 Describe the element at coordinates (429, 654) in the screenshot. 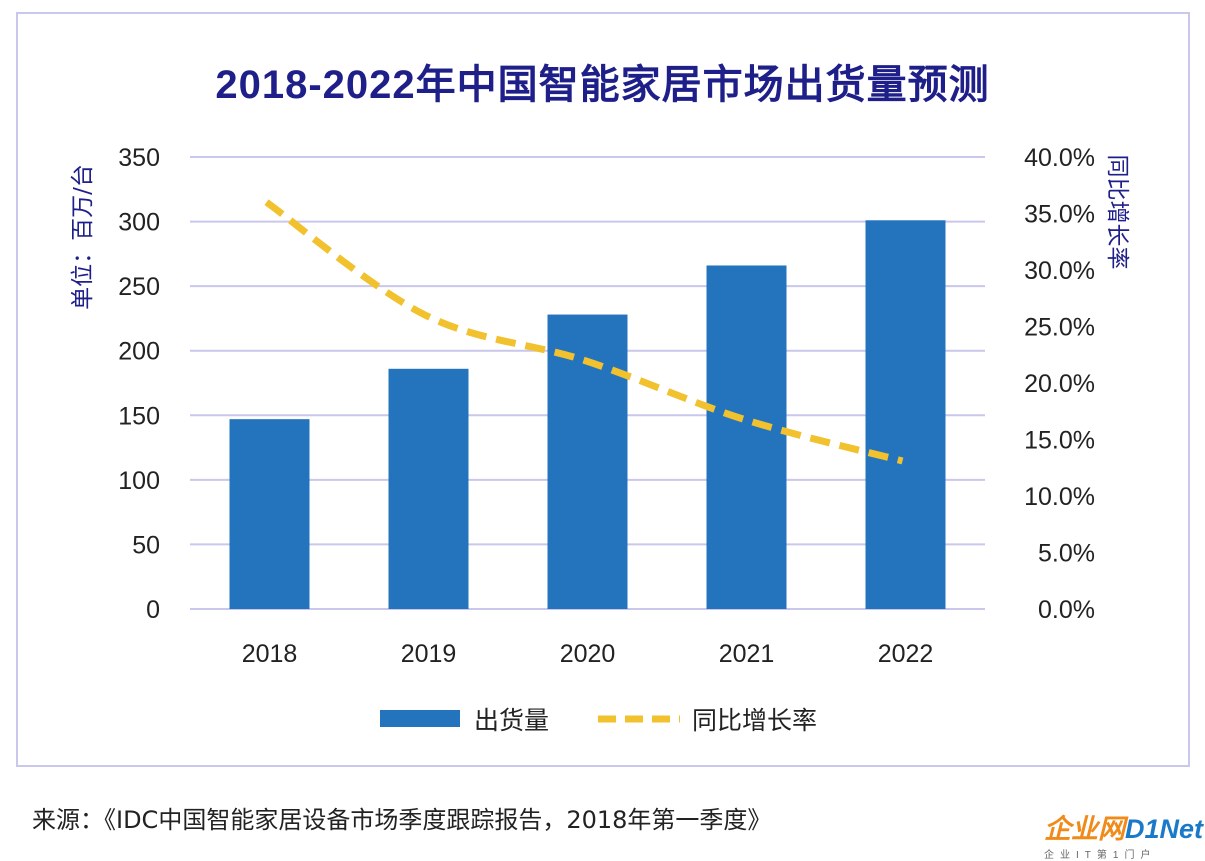

I see `x-tick-label: 2019` at that location.